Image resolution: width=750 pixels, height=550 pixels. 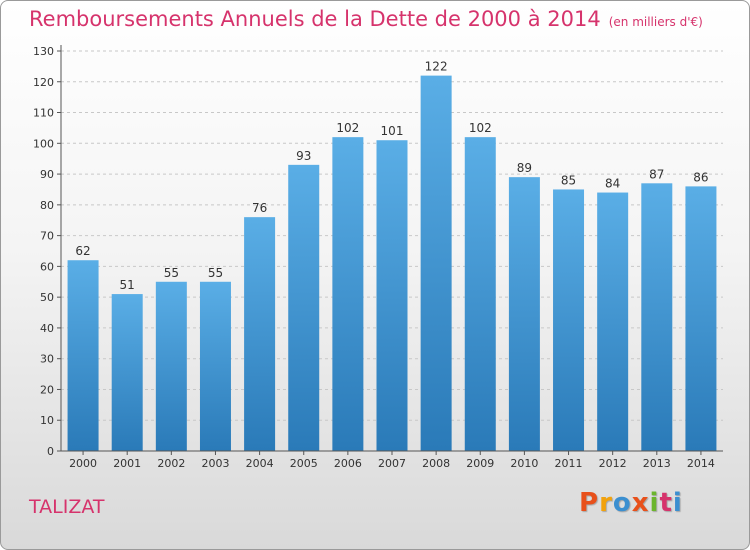 What do you see at coordinates (47, 359) in the screenshot?
I see `y-tick-label: 30` at bounding box center [47, 359].